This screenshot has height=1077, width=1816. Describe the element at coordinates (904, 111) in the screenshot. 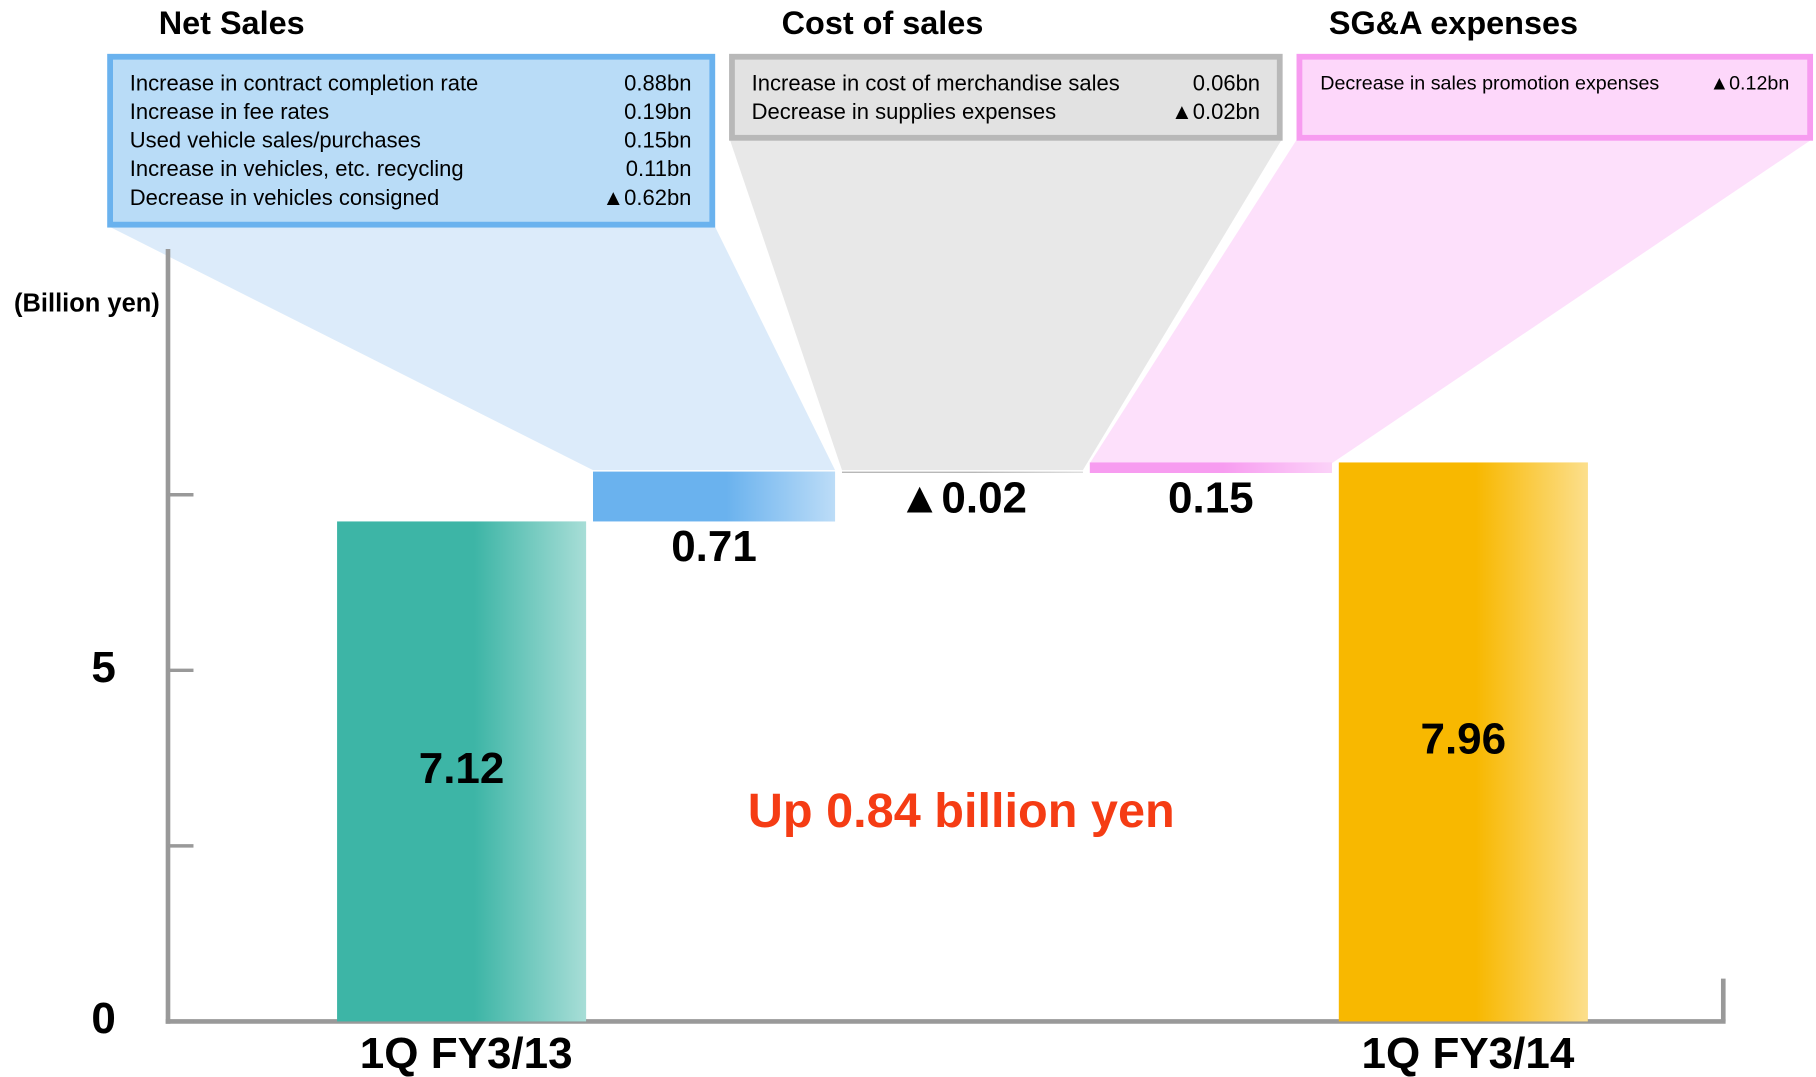

I see `callout-item-label: Decrease in supplies expenses` at that location.